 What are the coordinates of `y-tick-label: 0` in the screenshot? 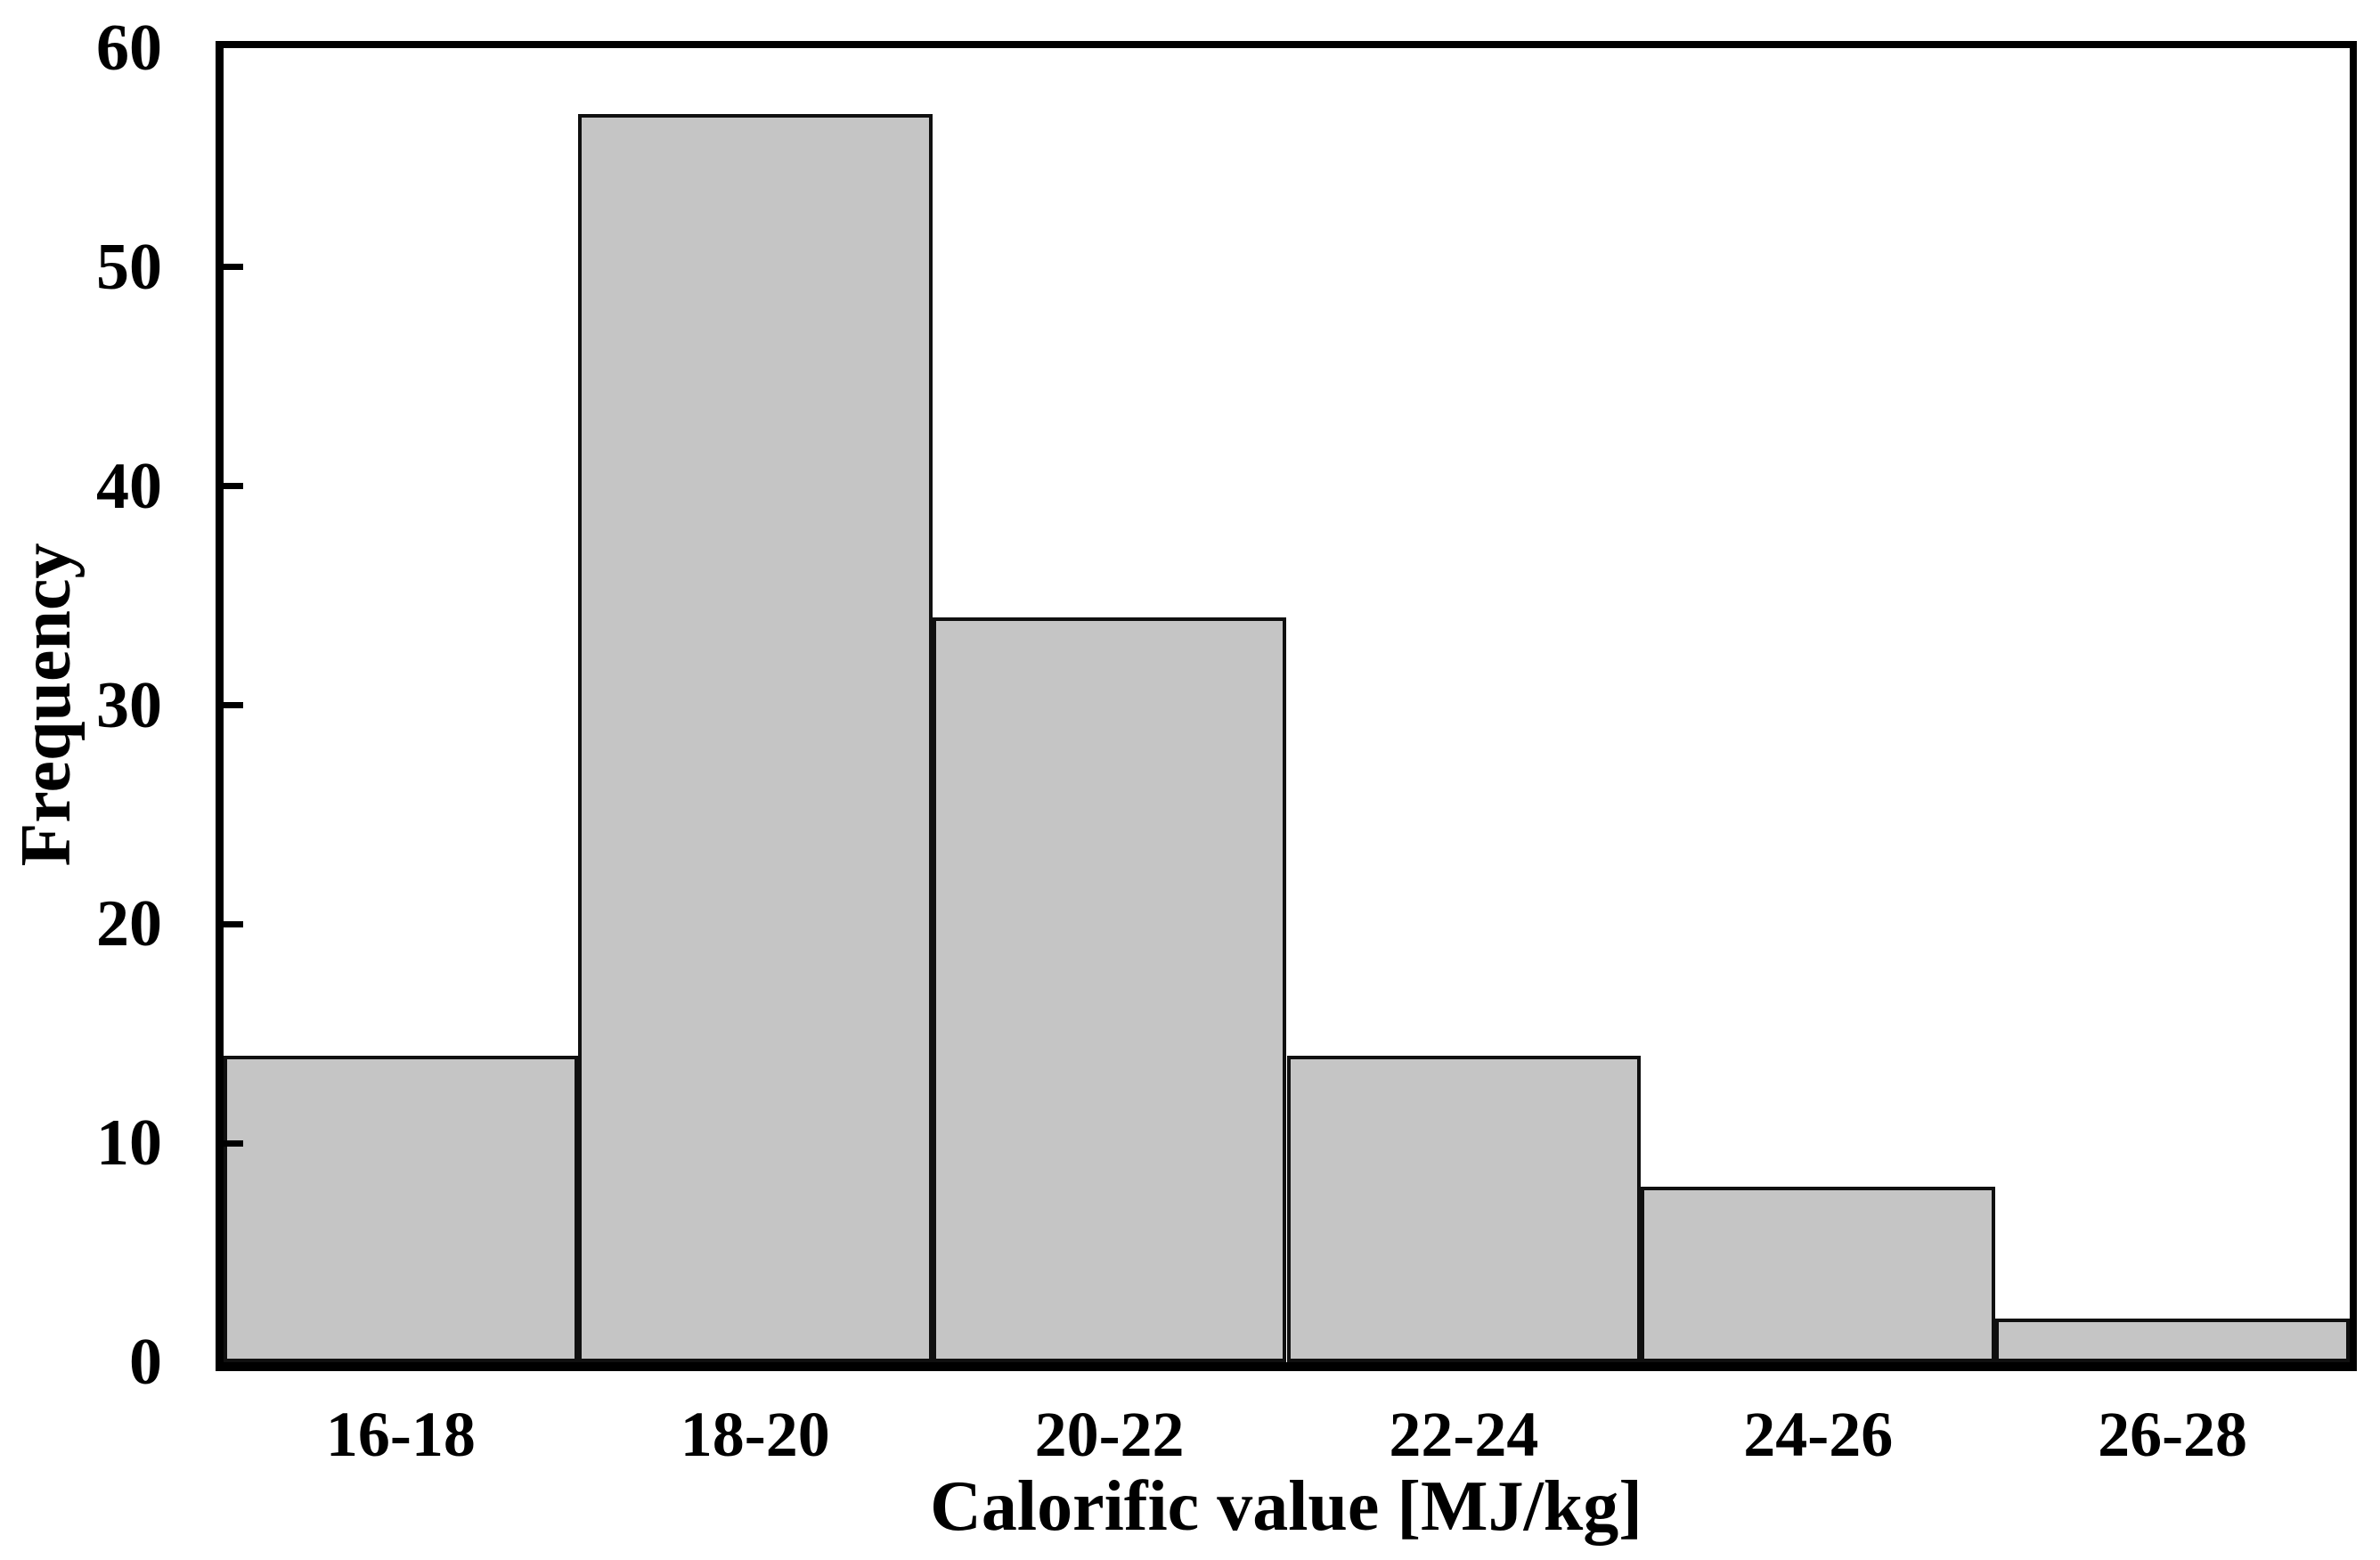 It's located at (146, 1362).